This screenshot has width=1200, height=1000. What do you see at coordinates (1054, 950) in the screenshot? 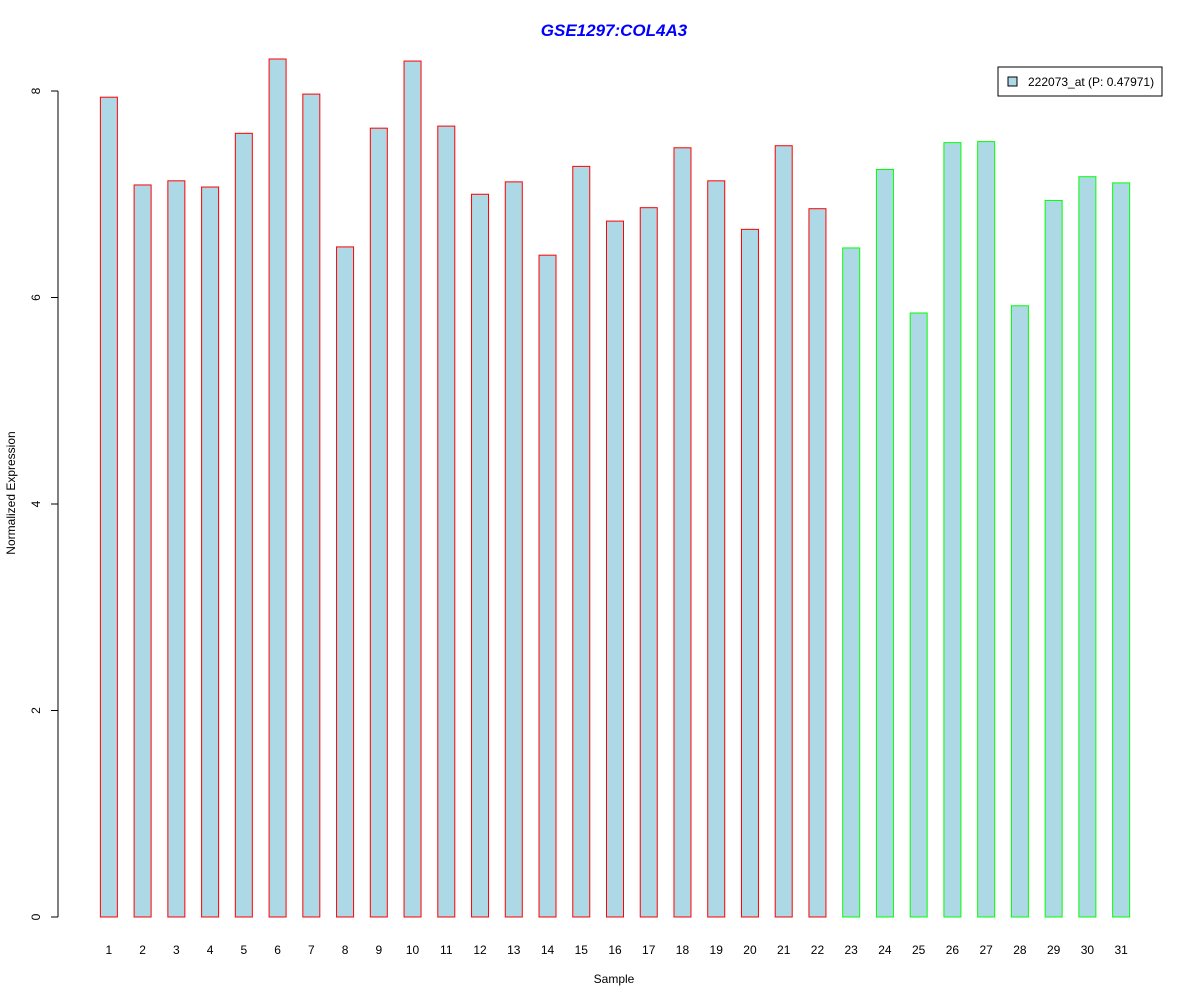
I see `x-tick-label: 29` at bounding box center [1054, 950].